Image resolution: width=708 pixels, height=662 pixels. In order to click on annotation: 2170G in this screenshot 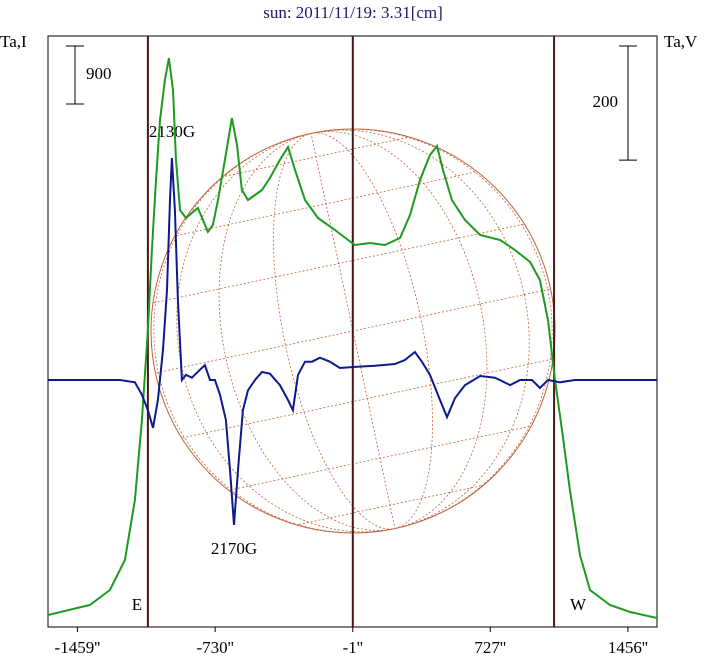, I will do `click(234, 548)`.